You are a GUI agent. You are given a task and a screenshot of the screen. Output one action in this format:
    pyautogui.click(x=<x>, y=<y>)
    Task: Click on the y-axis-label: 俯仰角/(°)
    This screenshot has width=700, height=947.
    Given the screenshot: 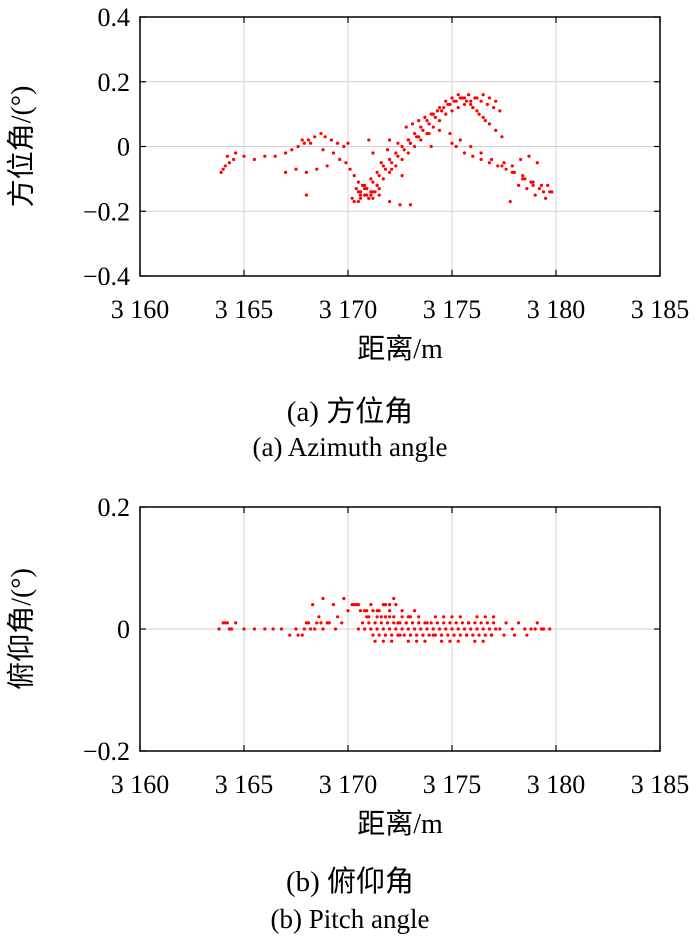 What is the action you would take?
    pyautogui.click(x=22, y=629)
    